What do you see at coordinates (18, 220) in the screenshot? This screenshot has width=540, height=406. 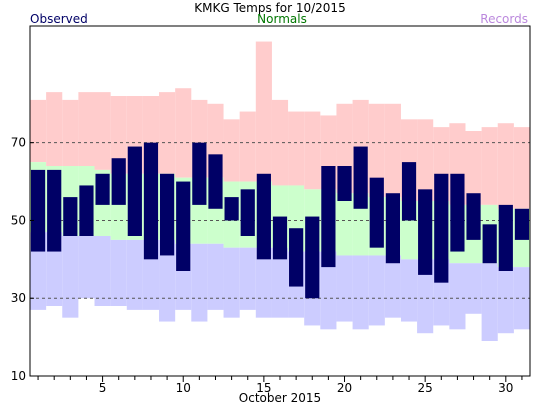 I see `y-tick-label-50: 50` at bounding box center [18, 220].